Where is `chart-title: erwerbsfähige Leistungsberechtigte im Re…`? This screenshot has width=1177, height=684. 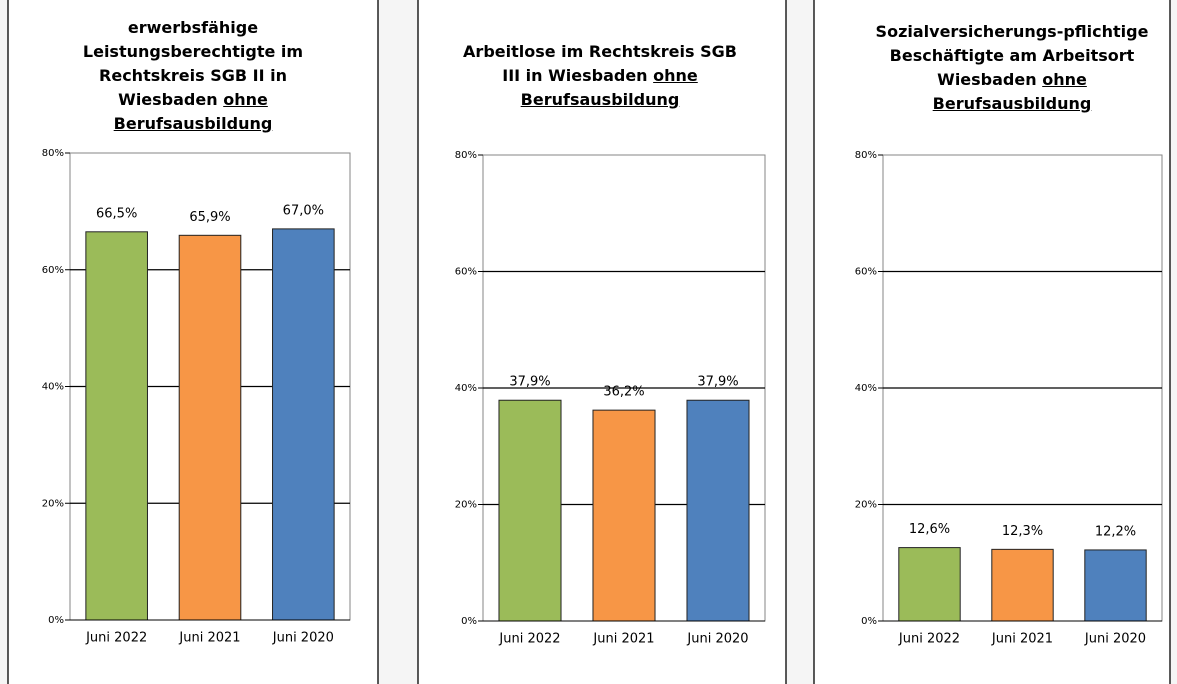
chart-title: erwerbsfähige Leistungsberechtigte im Re… is located at coordinates (193, 76).